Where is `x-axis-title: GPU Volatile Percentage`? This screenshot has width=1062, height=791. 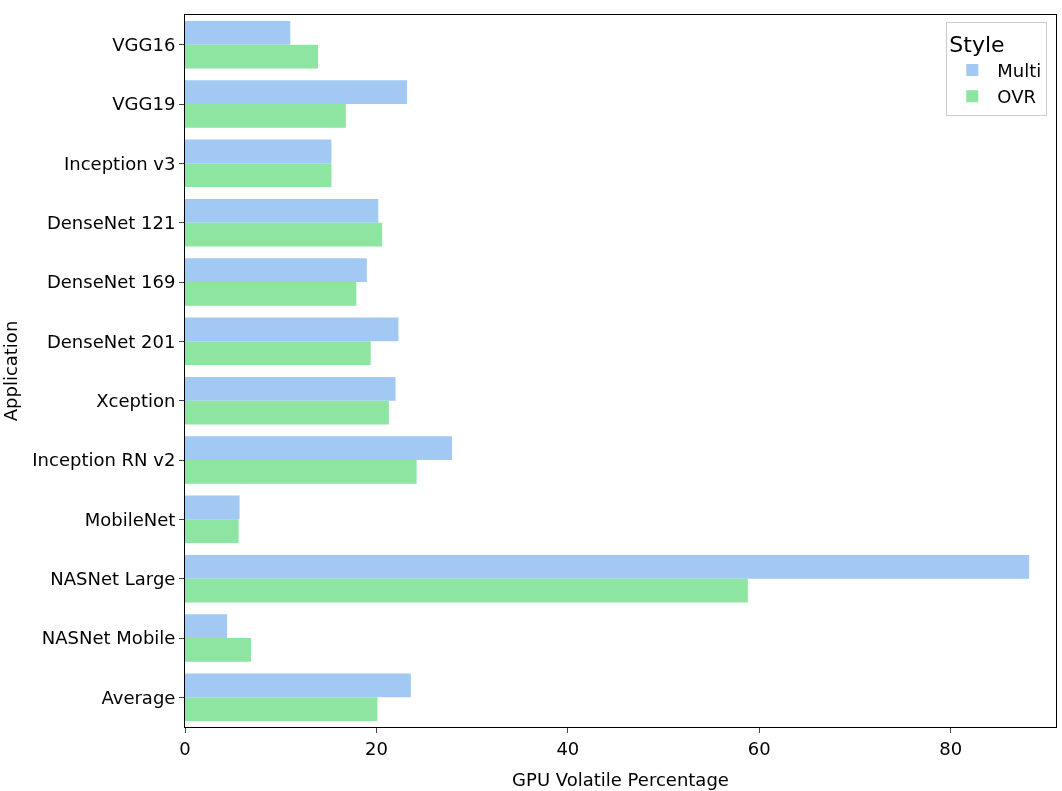 x-axis-title: GPU Volatile Percentage is located at coordinates (620, 779).